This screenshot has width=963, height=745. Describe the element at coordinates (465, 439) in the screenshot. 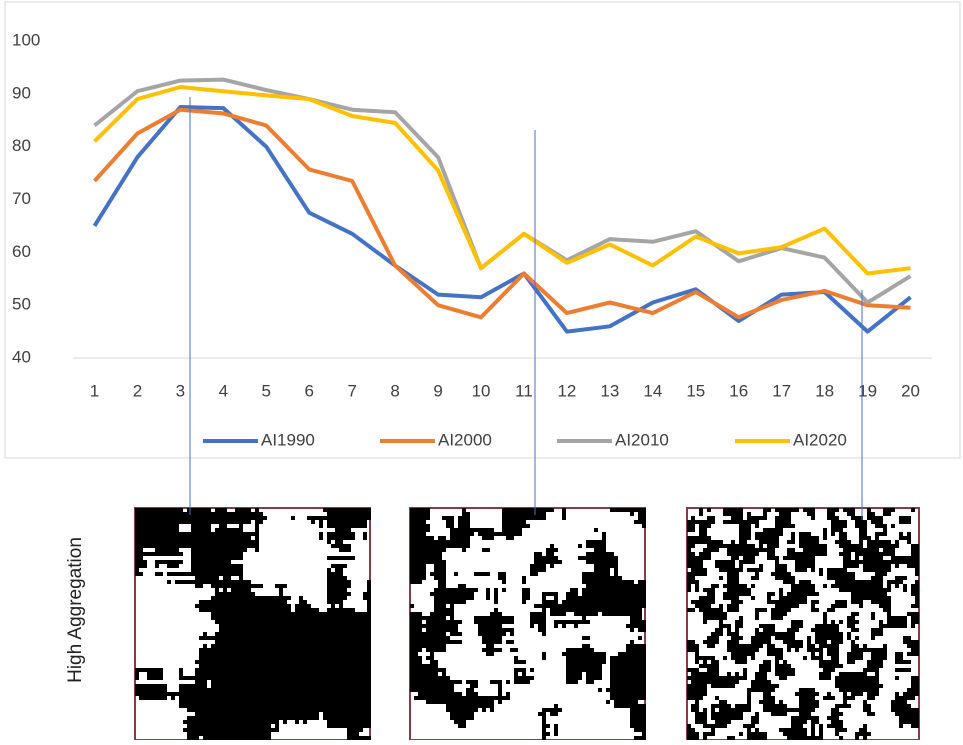

I see `legend-label: AI2000` at that location.